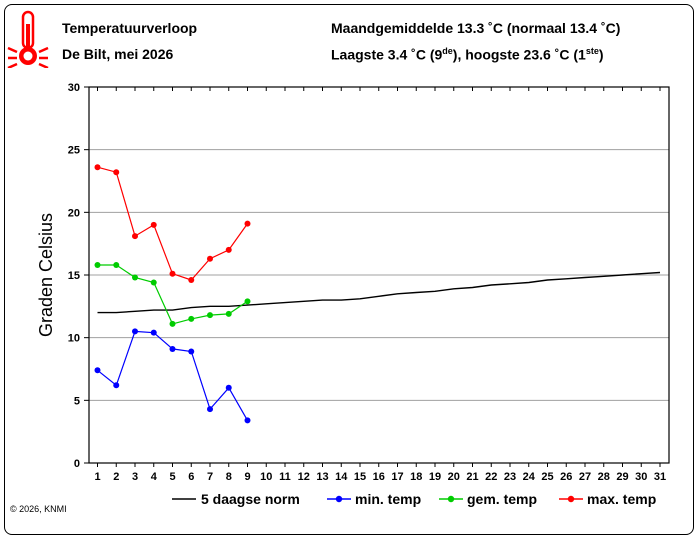 The height and width of the screenshot is (541, 700). What do you see at coordinates (130, 28) in the screenshot?
I see `chart-title: Temperatuurverloop` at bounding box center [130, 28].